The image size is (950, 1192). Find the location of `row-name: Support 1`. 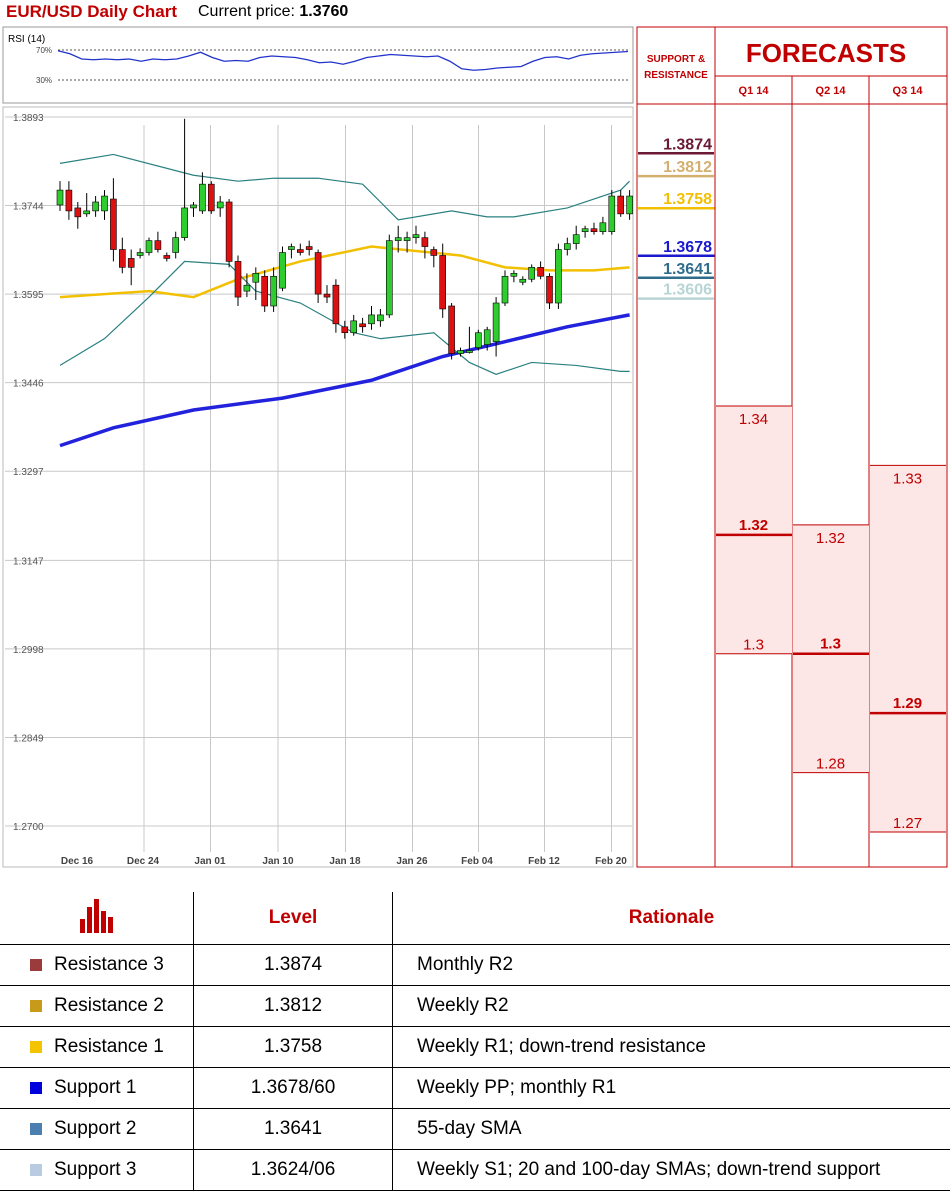

row-name: Support 1 is located at coordinates (95, 1087).